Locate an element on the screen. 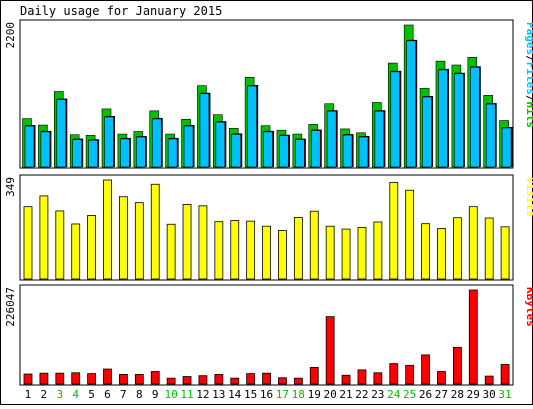 The image size is (533, 409). day-label-8: 8 is located at coordinates (139, 394).